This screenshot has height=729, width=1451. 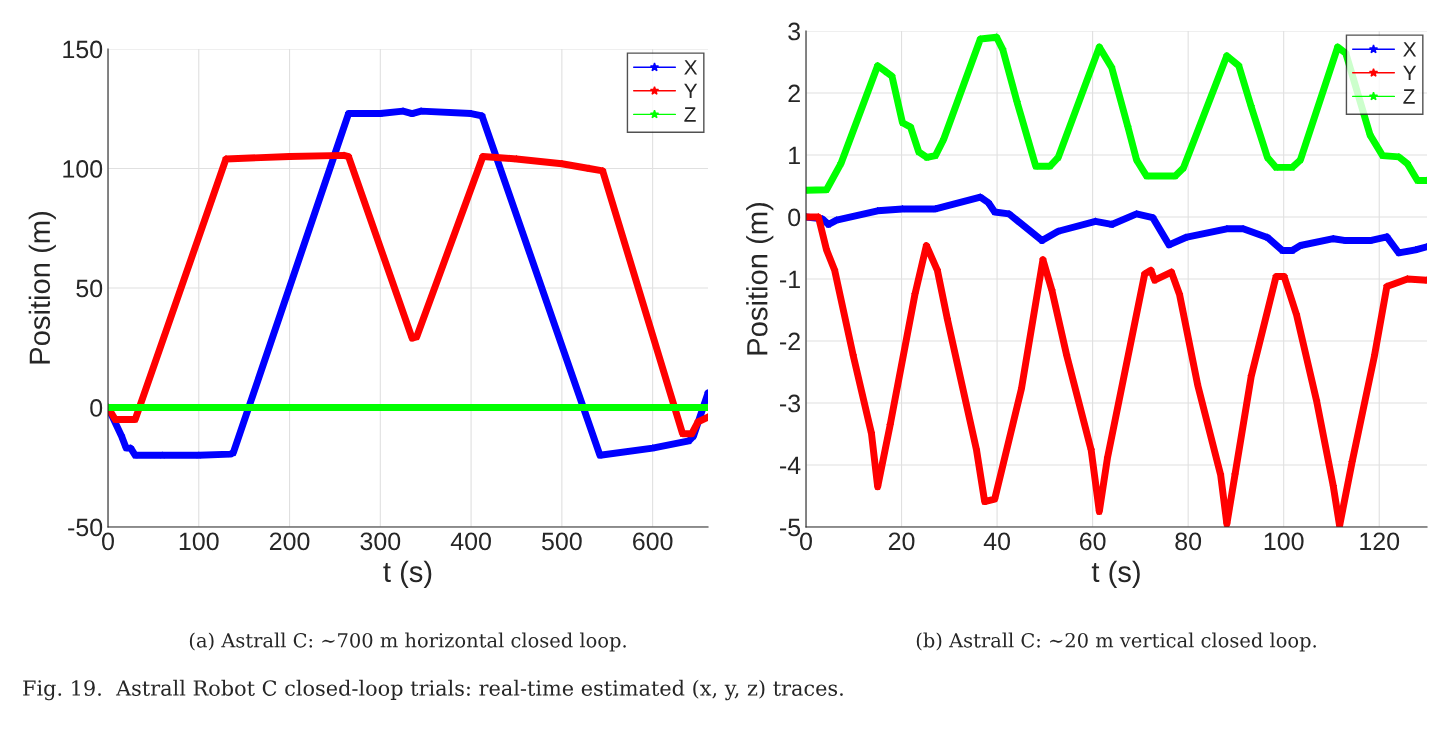 I want to click on text: (b) Astrall C: ∼20 m vertical closed loop., so click(x=1116, y=642).